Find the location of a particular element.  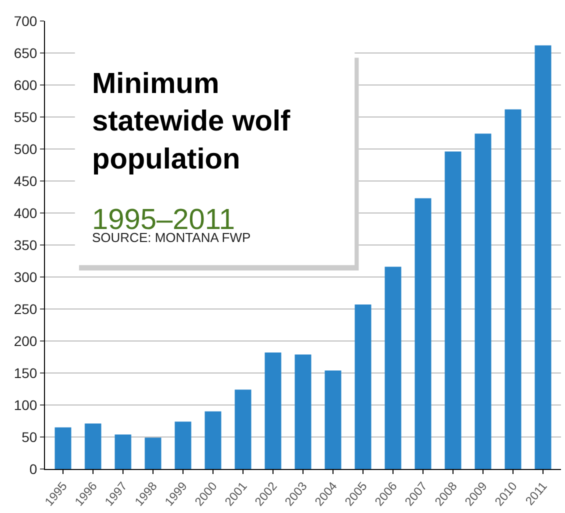

y-tick-label: 550 is located at coordinates (26, 116).